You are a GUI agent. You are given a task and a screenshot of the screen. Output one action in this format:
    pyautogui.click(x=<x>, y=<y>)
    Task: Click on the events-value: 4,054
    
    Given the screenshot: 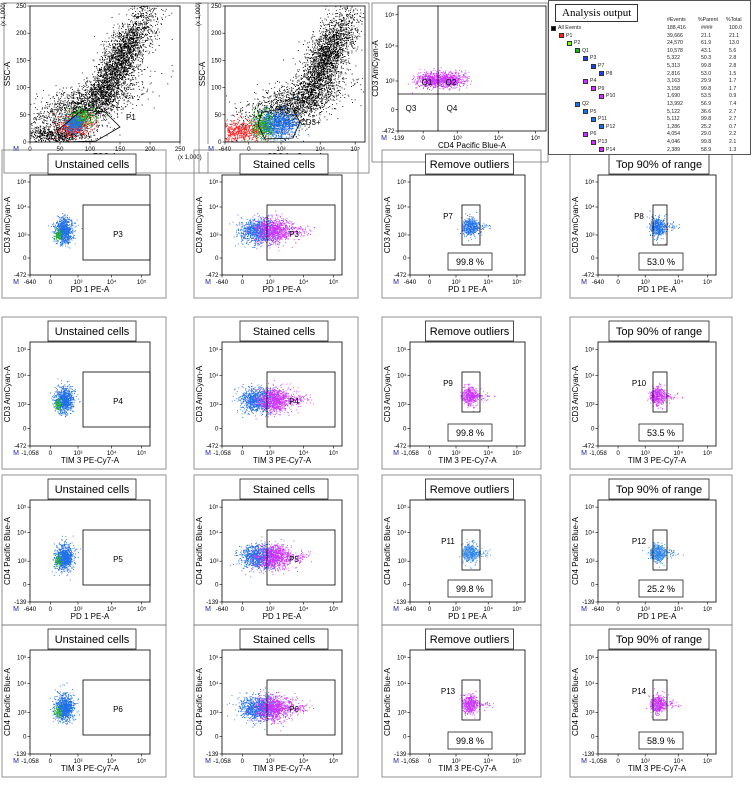 What is the action you would take?
    pyautogui.click(x=673, y=134)
    